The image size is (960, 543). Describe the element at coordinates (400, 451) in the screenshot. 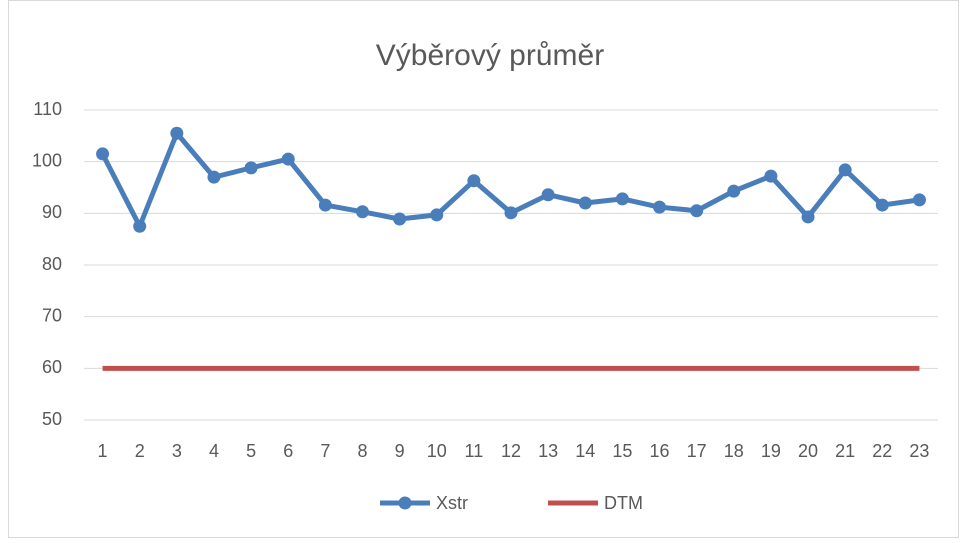

I see `x-tick-label: 9` at that location.